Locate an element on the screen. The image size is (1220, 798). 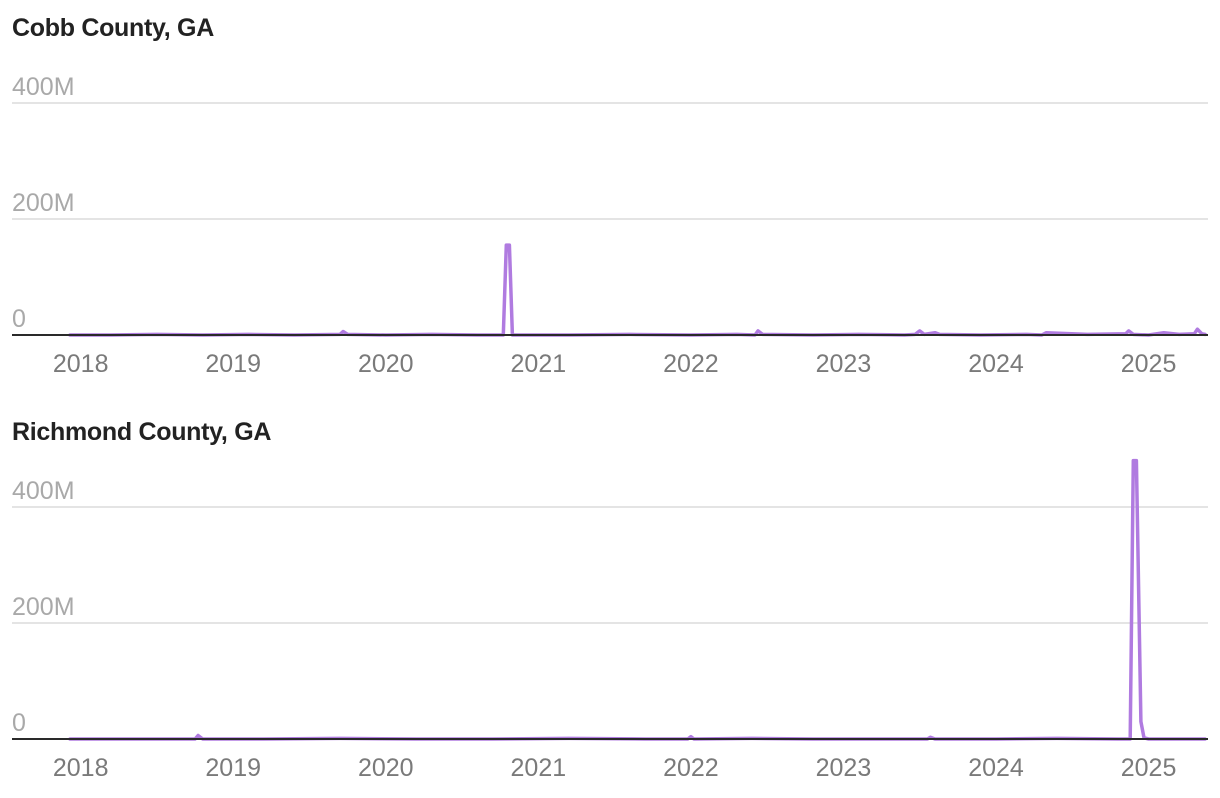
chart-title: Richmond County, GA is located at coordinates (142, 432).